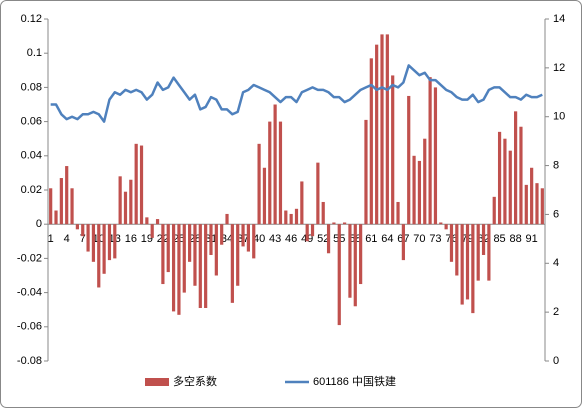 The height and width of the screenshot is (414, 583). Describe the element at coordinates (29, 327) in the screenshot. I see `y-tick-label: -0.06` at that location.